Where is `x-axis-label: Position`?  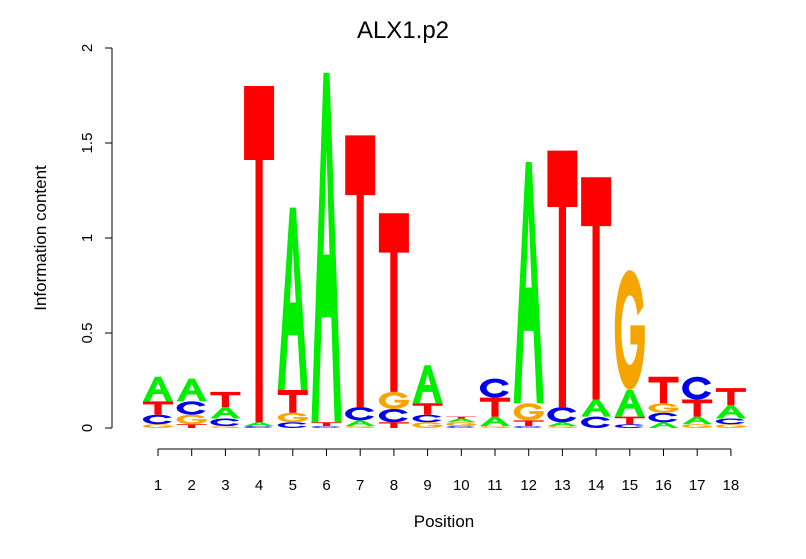
x-axis-label: Position is located at coordinates (444, 521).